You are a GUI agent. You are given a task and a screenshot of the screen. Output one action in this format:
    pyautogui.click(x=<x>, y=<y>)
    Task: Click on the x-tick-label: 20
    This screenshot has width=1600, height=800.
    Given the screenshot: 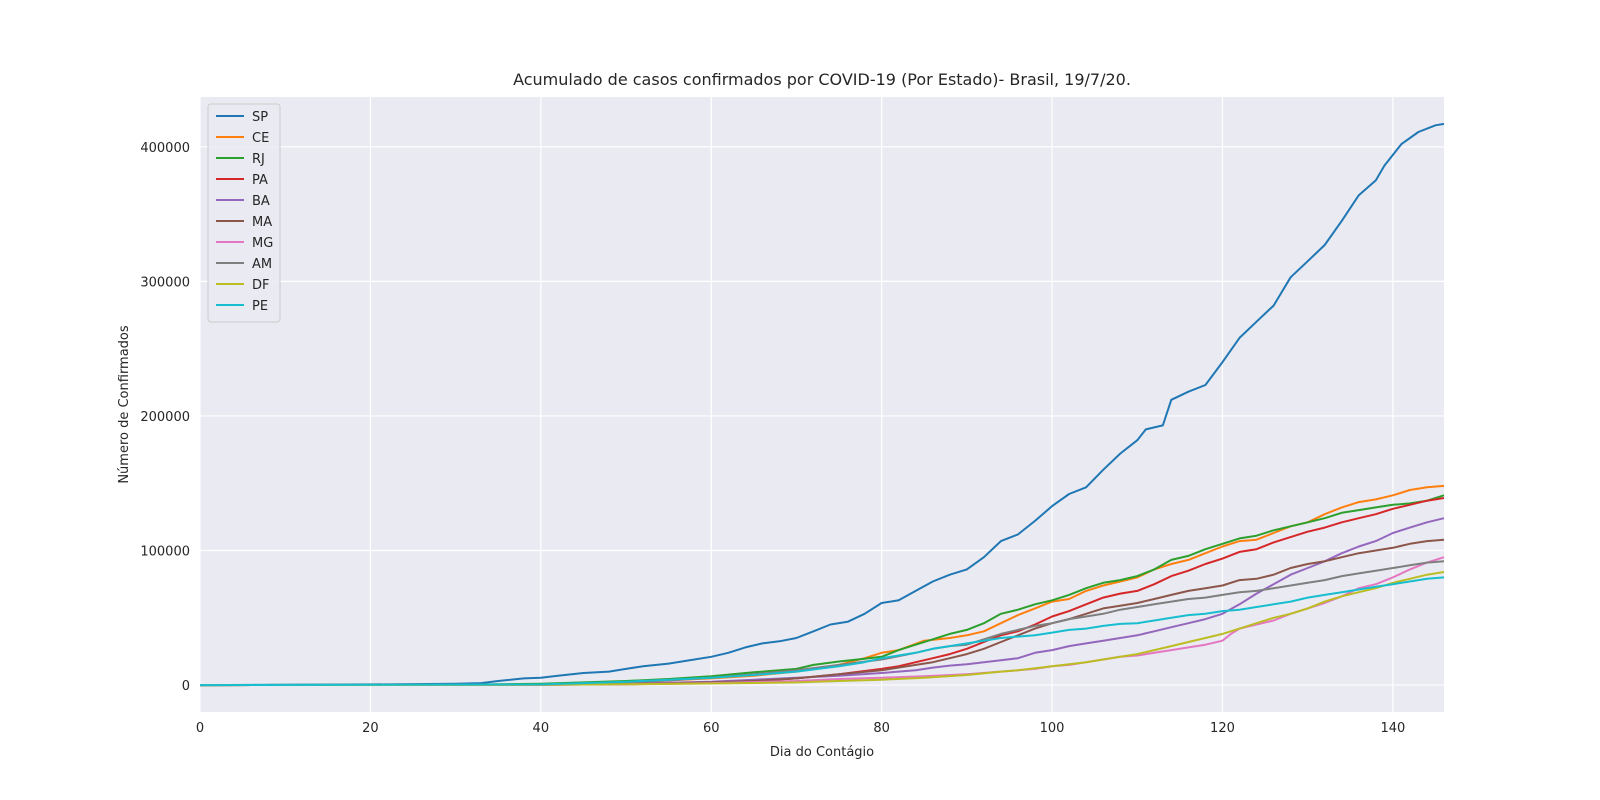 What is the action you would take?
    pyautogui.click(x=370, y=728)
    